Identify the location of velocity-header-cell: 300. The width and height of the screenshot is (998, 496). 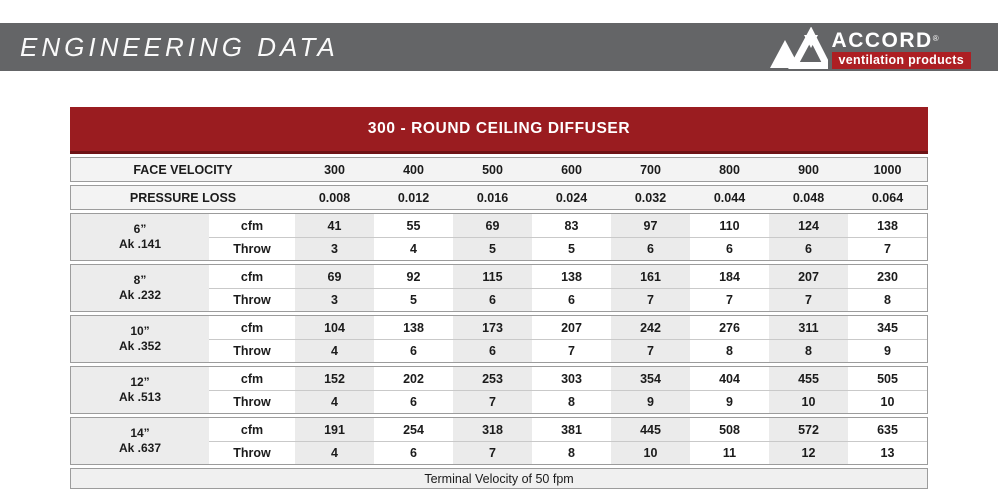
(334, 169).